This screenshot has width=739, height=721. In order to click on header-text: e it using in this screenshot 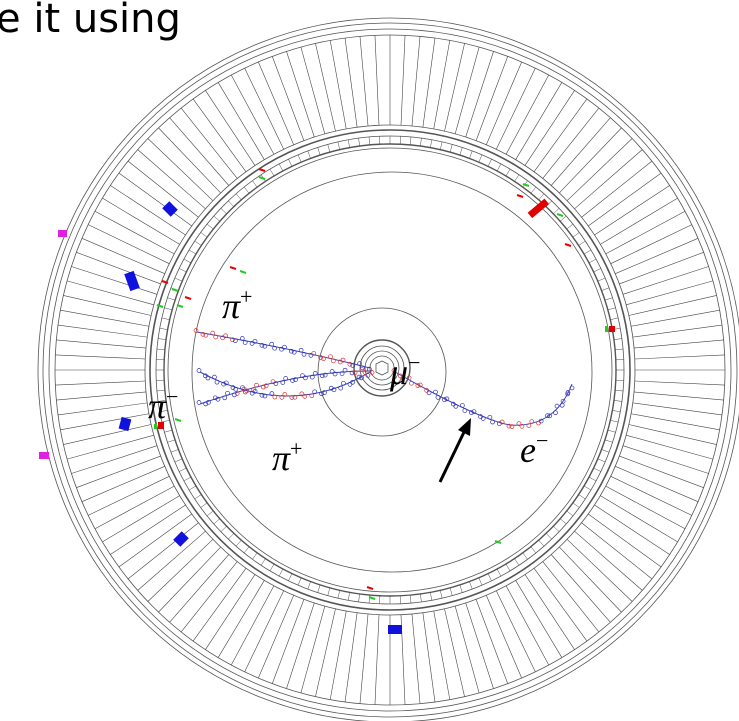, I will do `click(90, 21)`.